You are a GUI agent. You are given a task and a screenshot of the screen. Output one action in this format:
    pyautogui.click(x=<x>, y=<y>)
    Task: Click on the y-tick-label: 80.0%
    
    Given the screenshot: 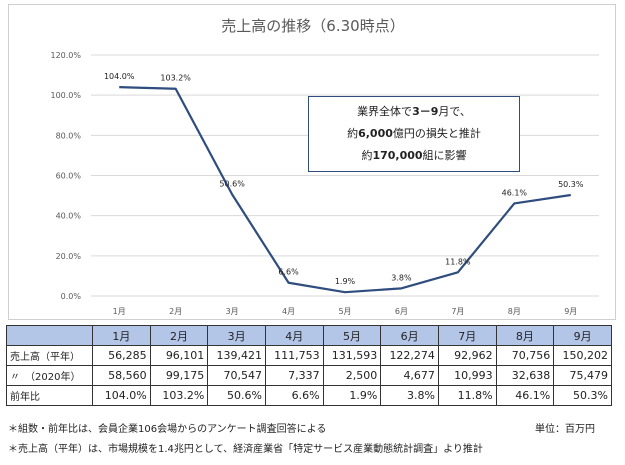 What is the action you would take?
    pyautogui.click(x=69, y=135)
    